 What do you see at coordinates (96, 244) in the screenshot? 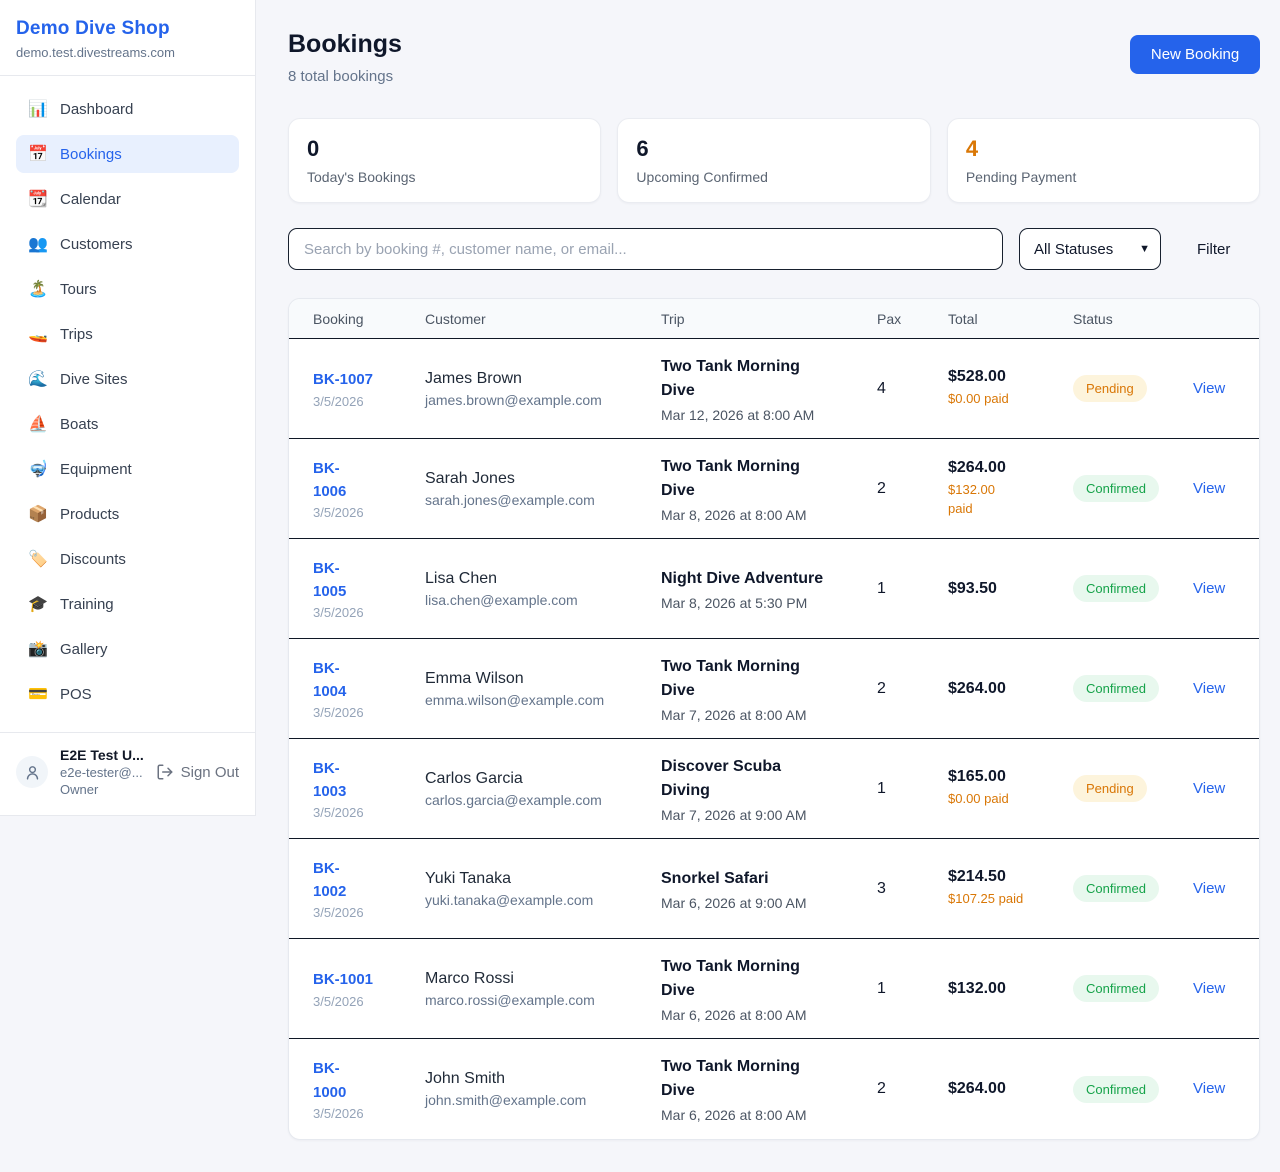
I see `sidebar-item-label: Customers` at bounding box center [96, 244].